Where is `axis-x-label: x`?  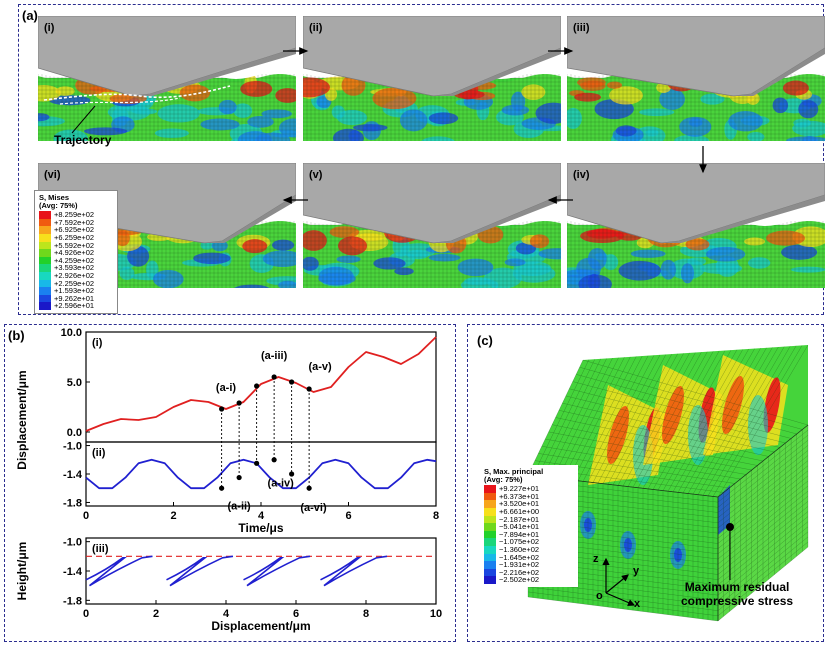 axis-x-label: x is located at coordinates (637, 604).